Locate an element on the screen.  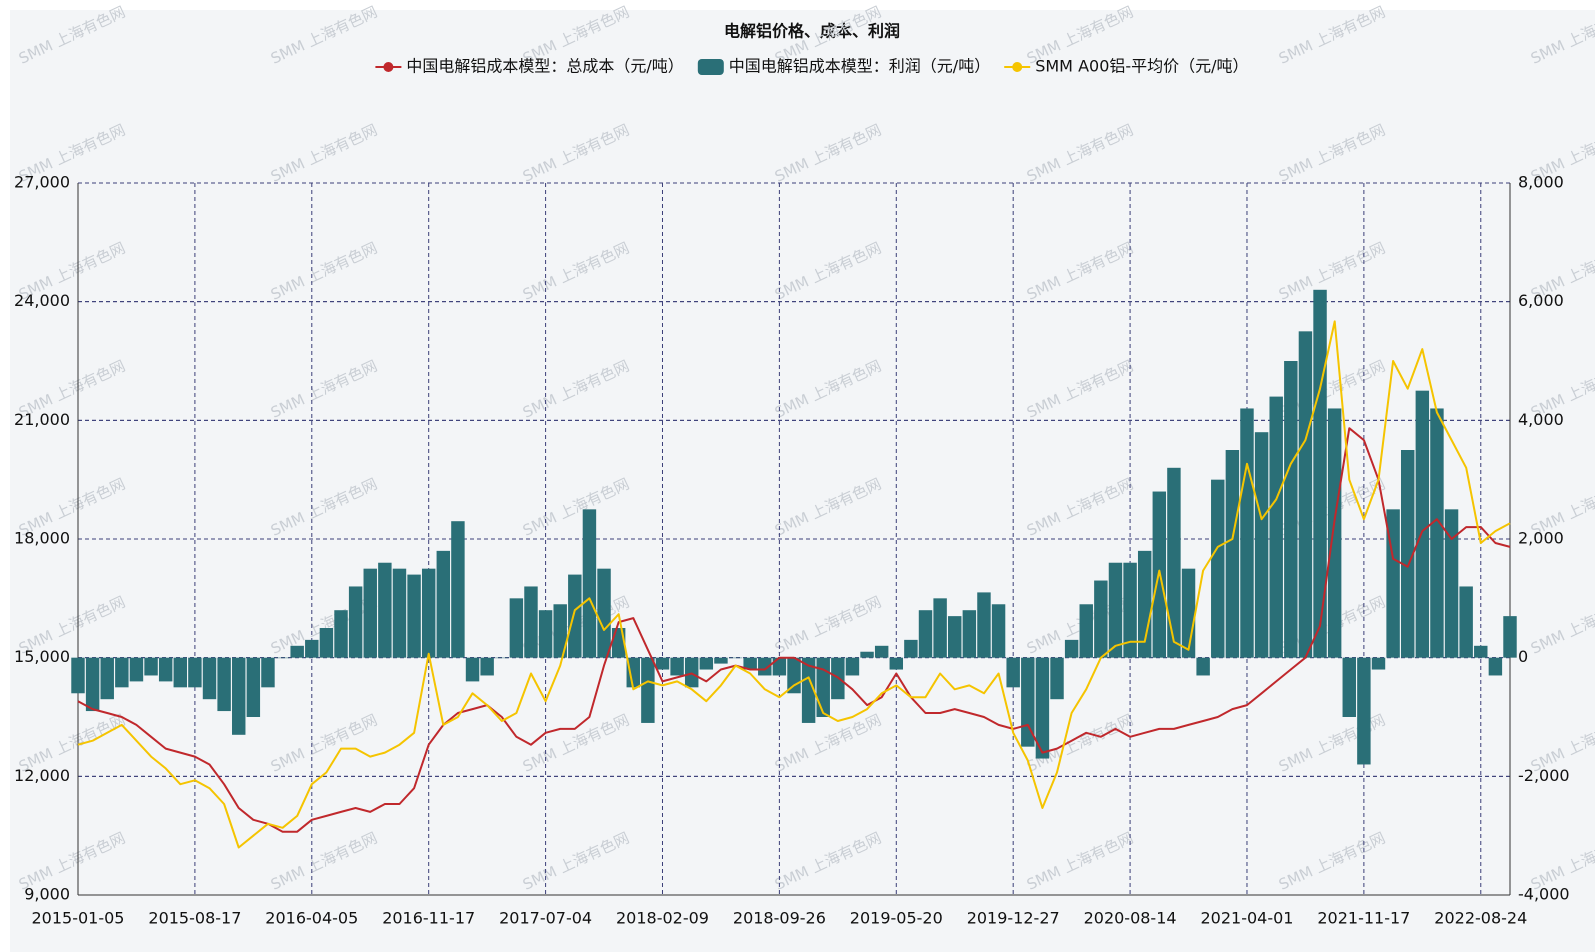
y2-tick-label: 6,000 is located at coordinates (1541, 300).